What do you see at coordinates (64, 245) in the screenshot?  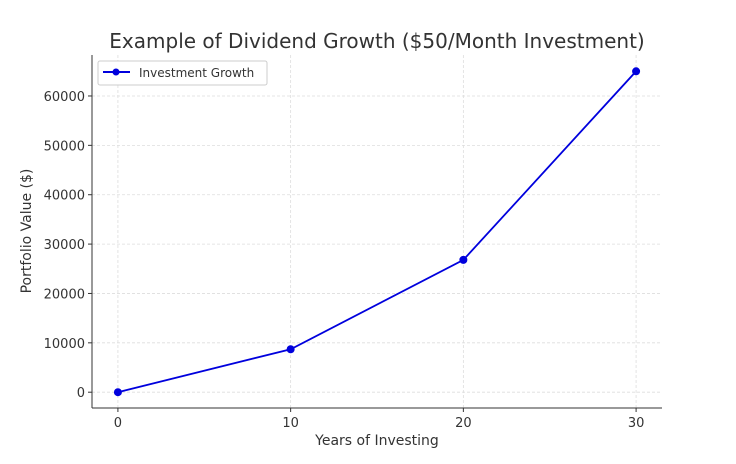 I see `y-tick-label: 30000` at bounding box center [64, 245].